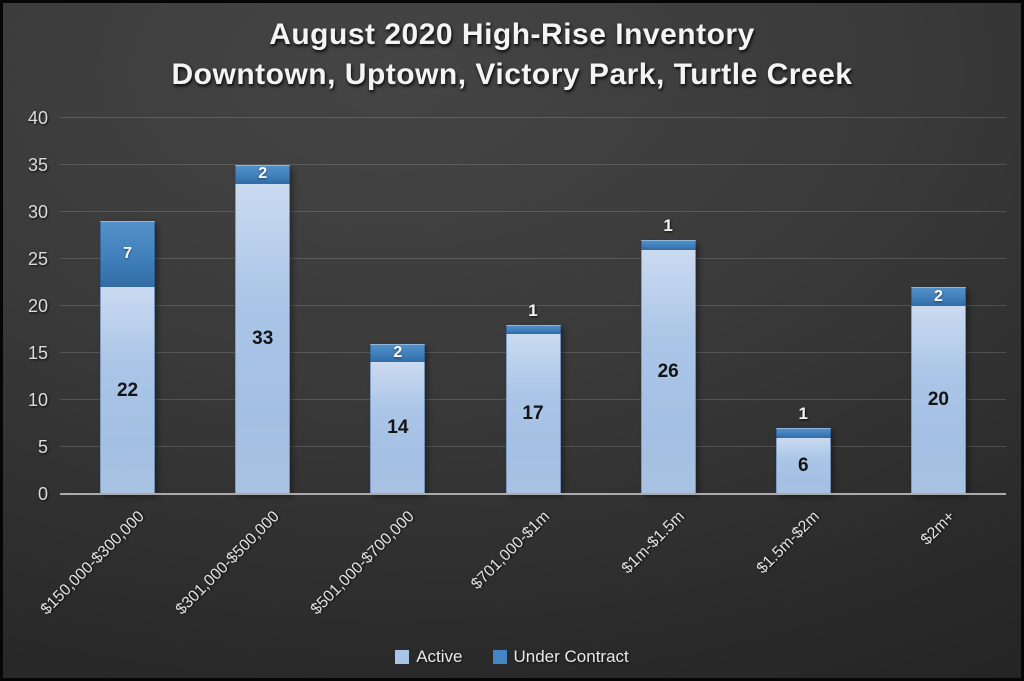  I want to click on bar-5: 1 26, so click(668, 355).